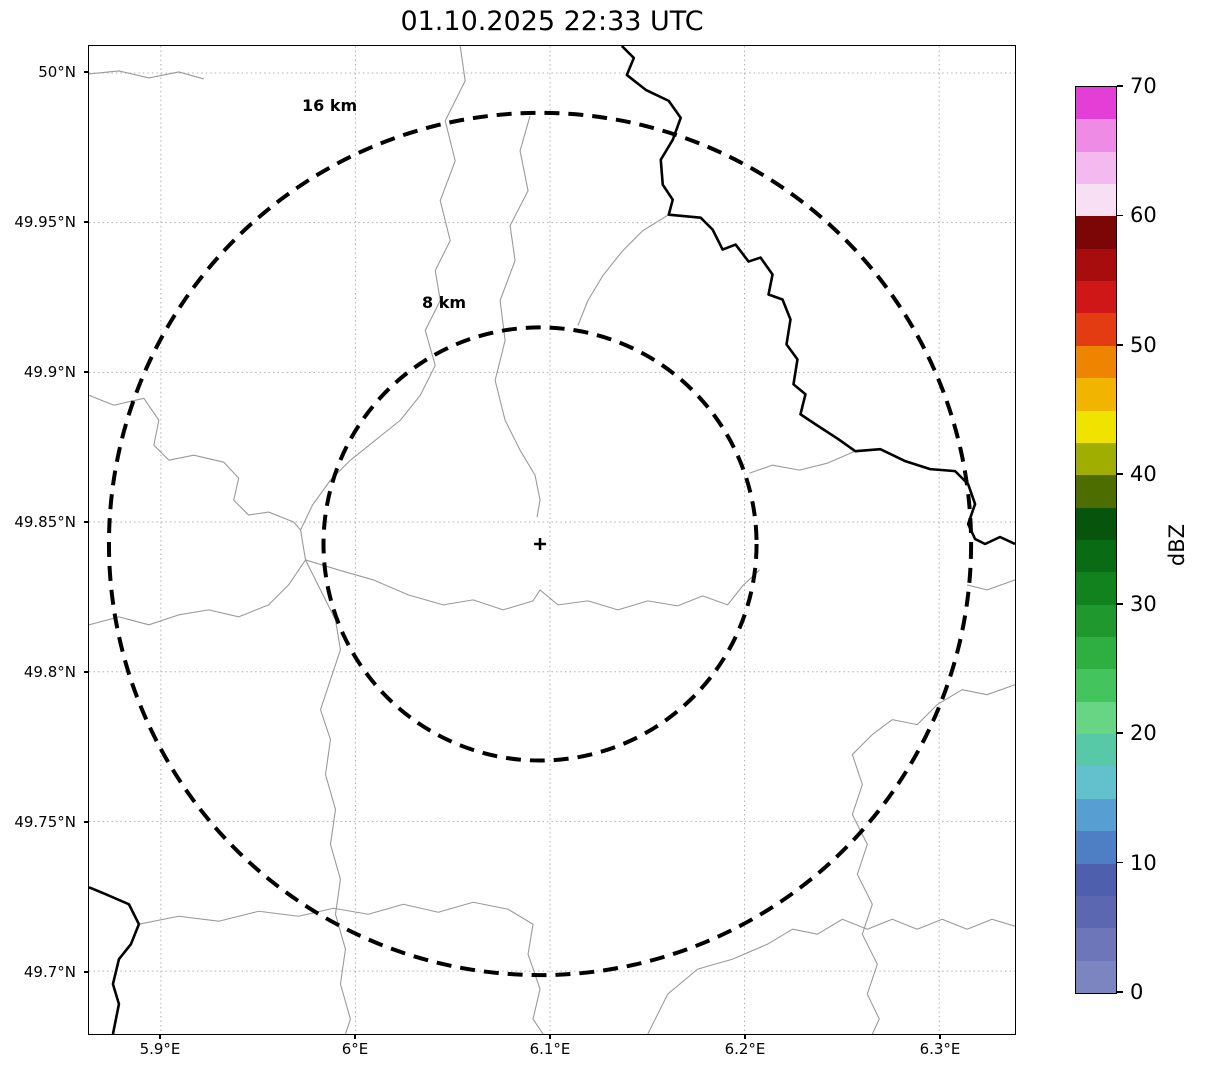 Image resolution: width=1207 pixels, height=1069 pixels. I want to click on x-tick-label: 5.9°E, so click(160, 1049).